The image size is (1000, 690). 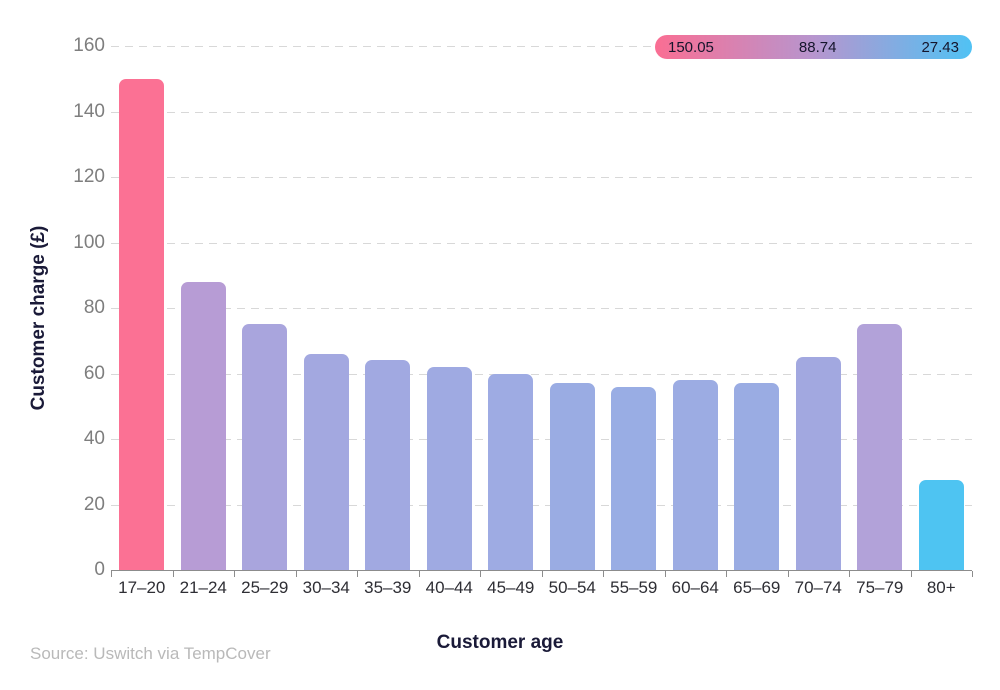 What do you see at coordinates (449, 587) in the screenshot?
I see `x-category-label: 40–44` at bounding box center [449, 587].